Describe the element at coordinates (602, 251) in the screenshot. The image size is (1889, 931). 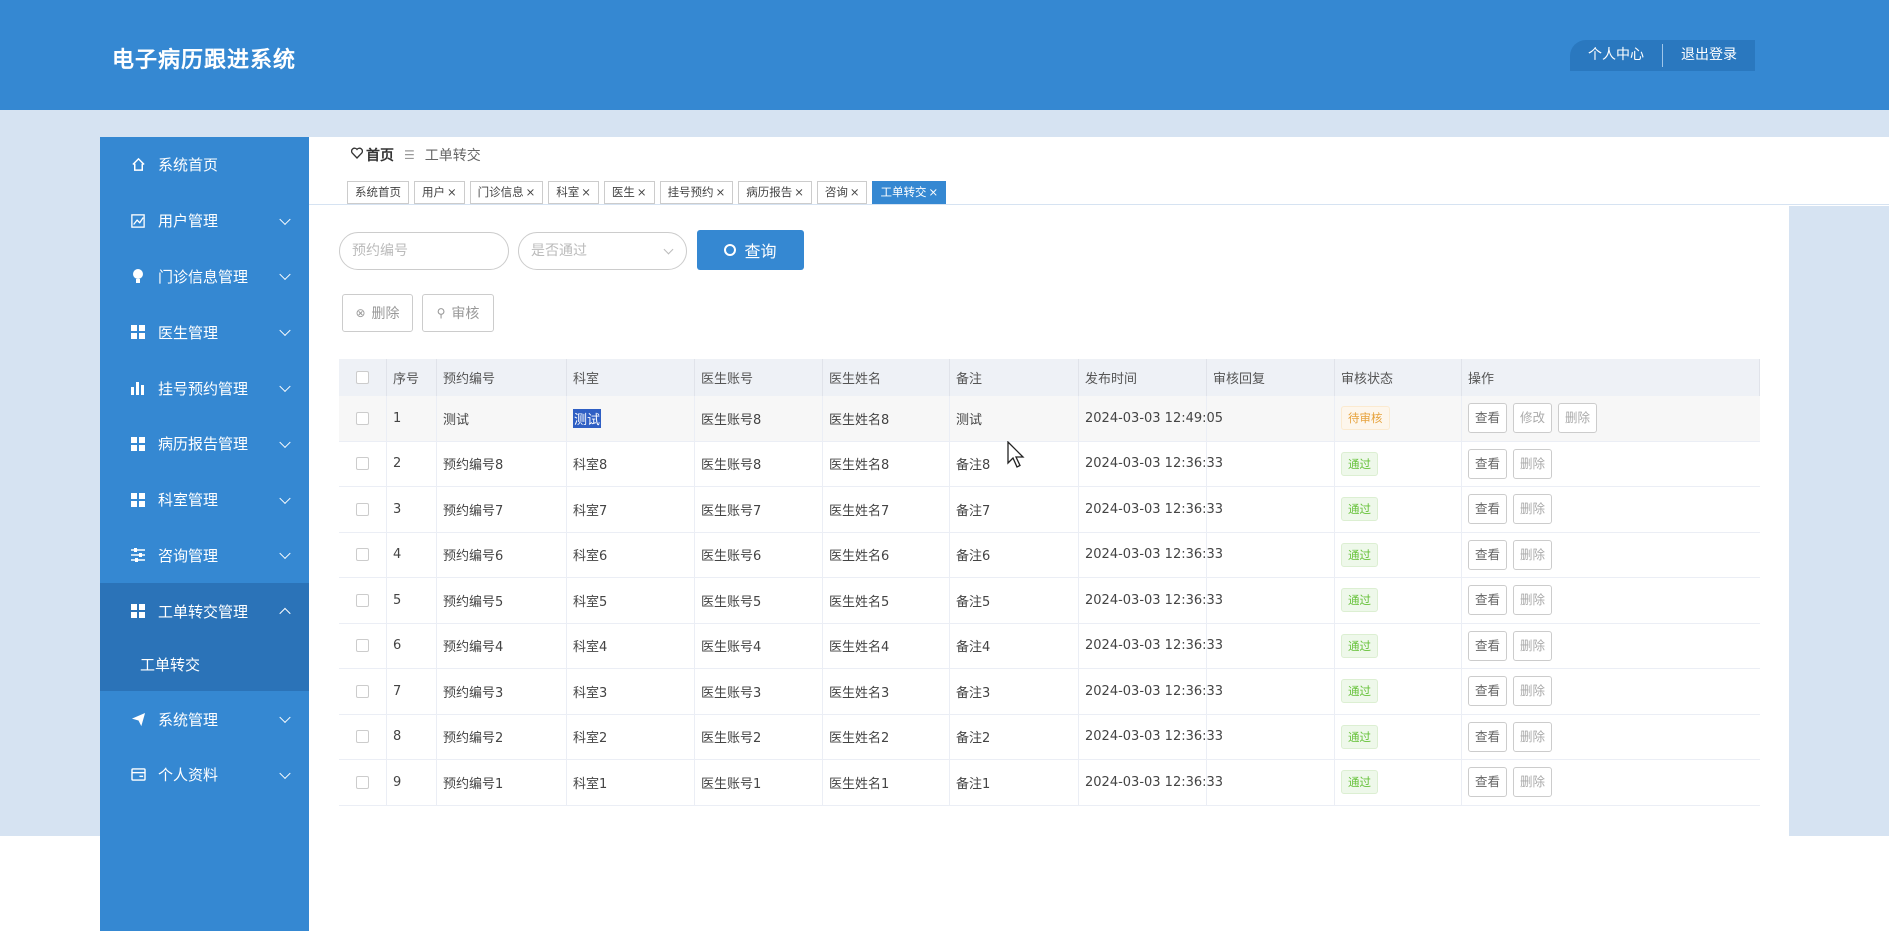
I see `passed-select: 是否通过` at that location.